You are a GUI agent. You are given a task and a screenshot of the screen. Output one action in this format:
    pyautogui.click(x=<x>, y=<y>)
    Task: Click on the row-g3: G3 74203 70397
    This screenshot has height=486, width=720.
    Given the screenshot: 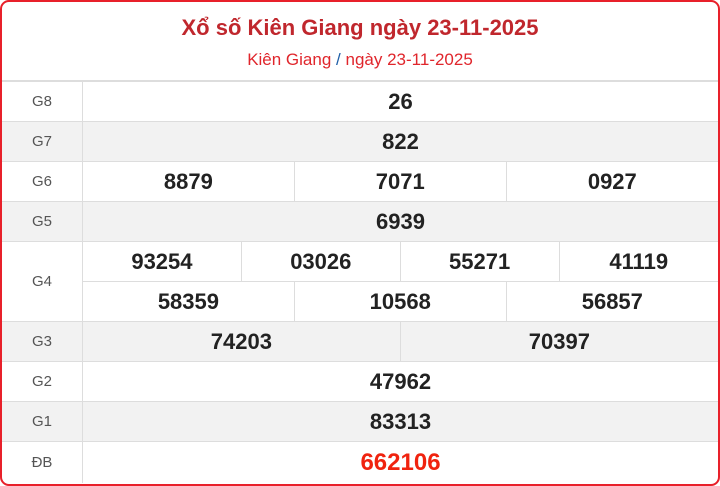 What is the action you would take?
    pyautogui.click(x=360, y=341)
    